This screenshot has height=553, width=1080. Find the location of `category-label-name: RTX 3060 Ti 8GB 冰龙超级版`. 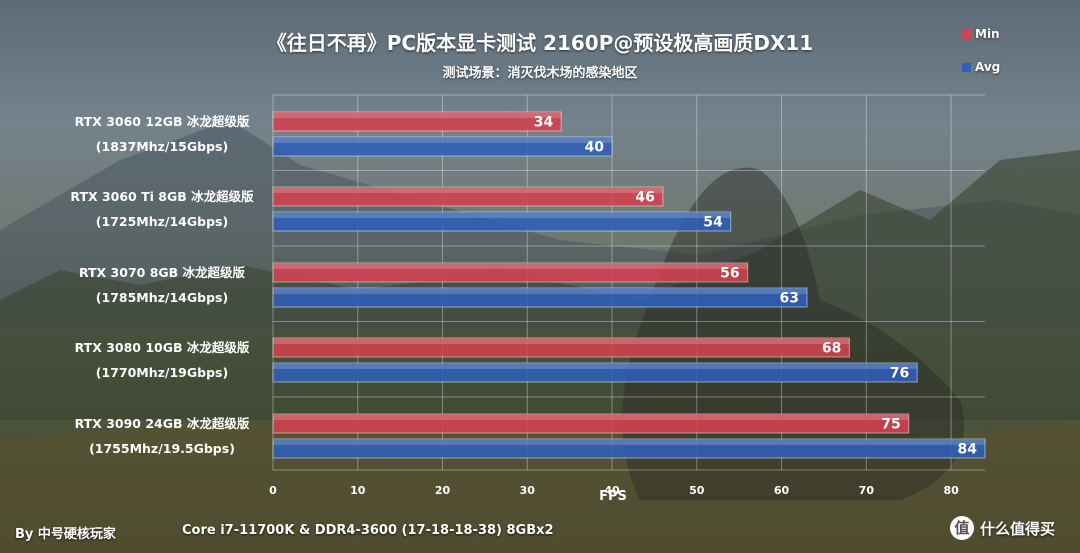

category-label-name: RTX 3060 Ti 8GB 冰龙超级版 is located at coordinates (162, 196).